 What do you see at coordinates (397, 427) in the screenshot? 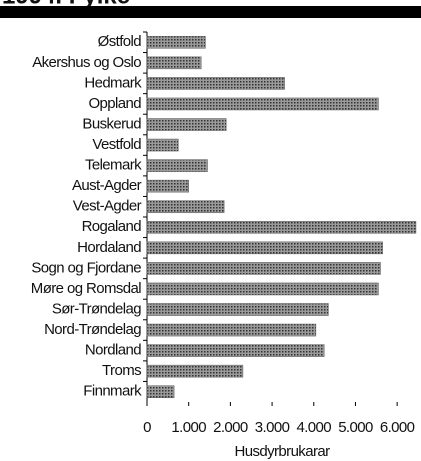
I see `x-tick-label: 6.000` at bounding box center [397, 427].